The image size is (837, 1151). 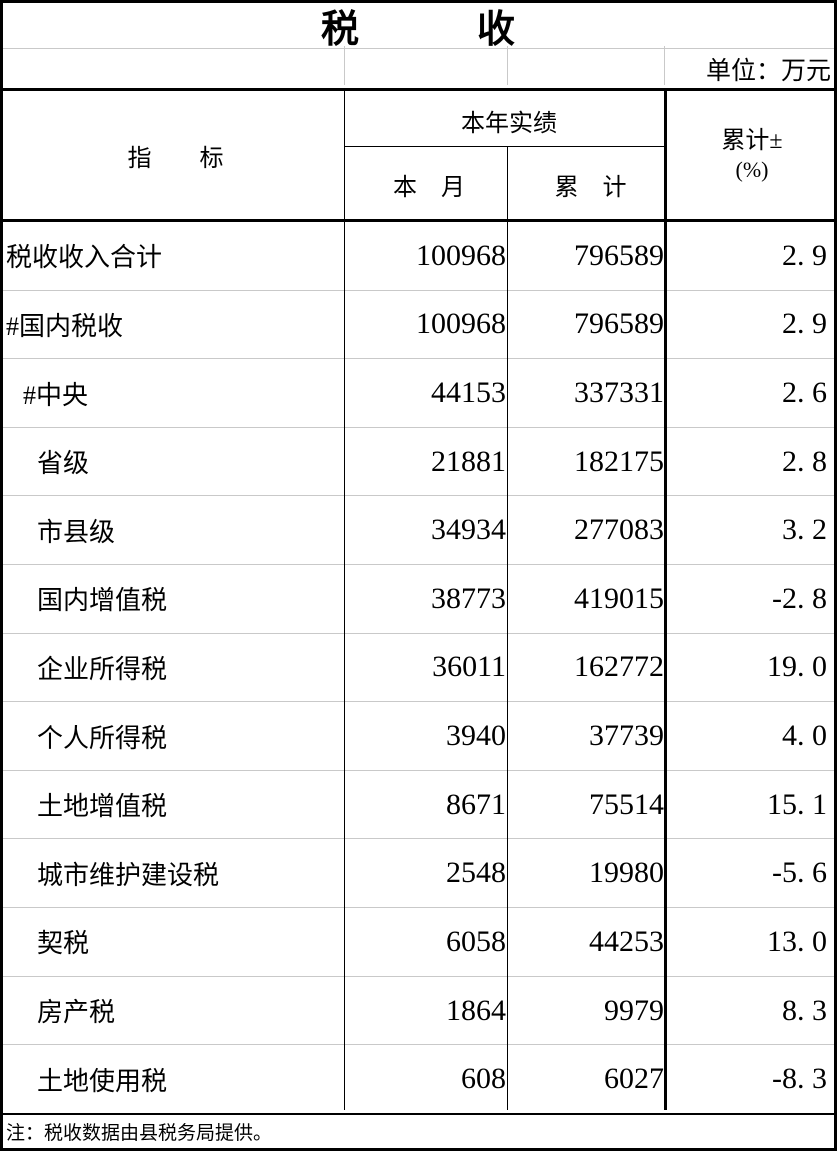 What do you see at coordinates (63, 464) in the screenshot?
I see `row-indicator-label: 省级` at bounding box center [63, 464].